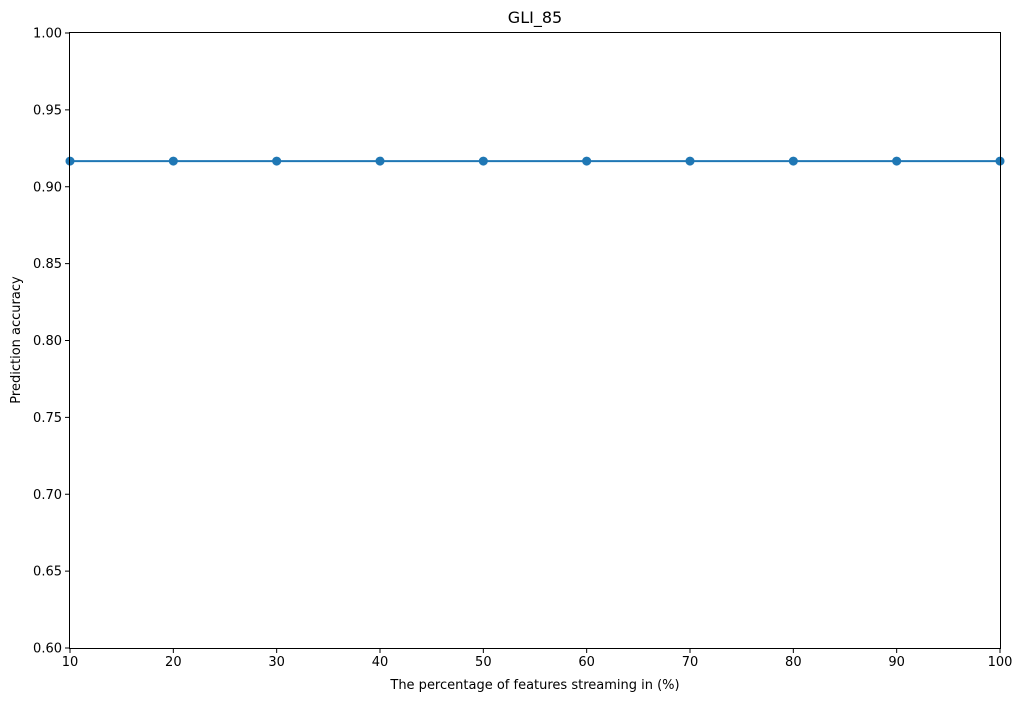 Image resolution: width=1023 pixels, height=701 pixels. What do you see at coordinates (47, 264) in the screenshot?
I see `y-tick-label: 0.85` at bounding box center [47, 264].